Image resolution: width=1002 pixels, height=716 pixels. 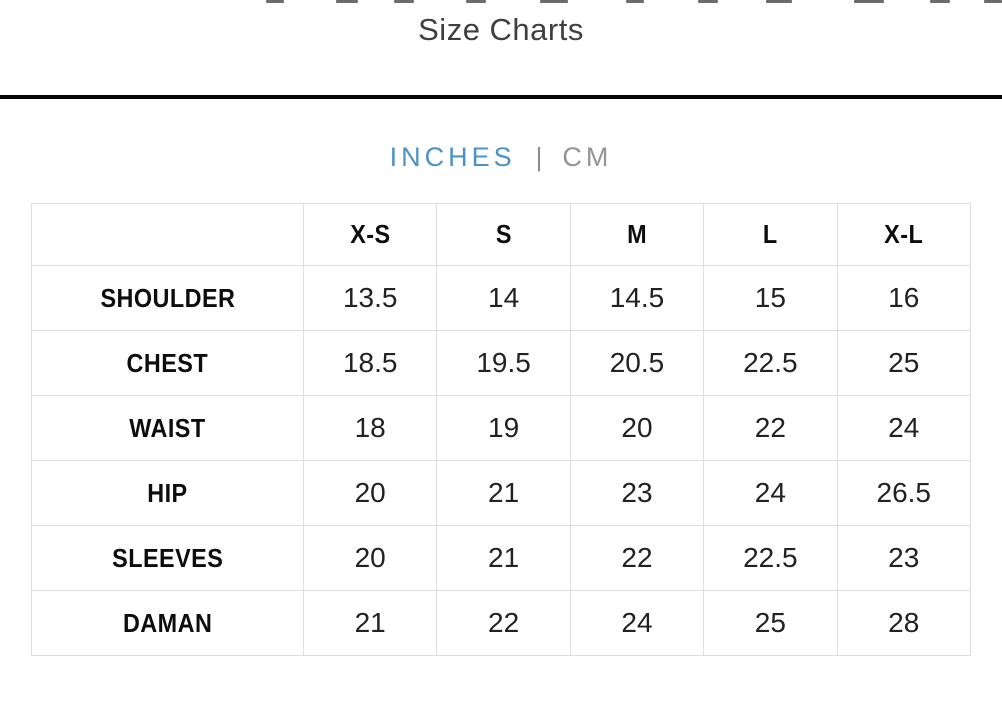 I want to click on measurement-value: 14, so click(x=503, y=298).